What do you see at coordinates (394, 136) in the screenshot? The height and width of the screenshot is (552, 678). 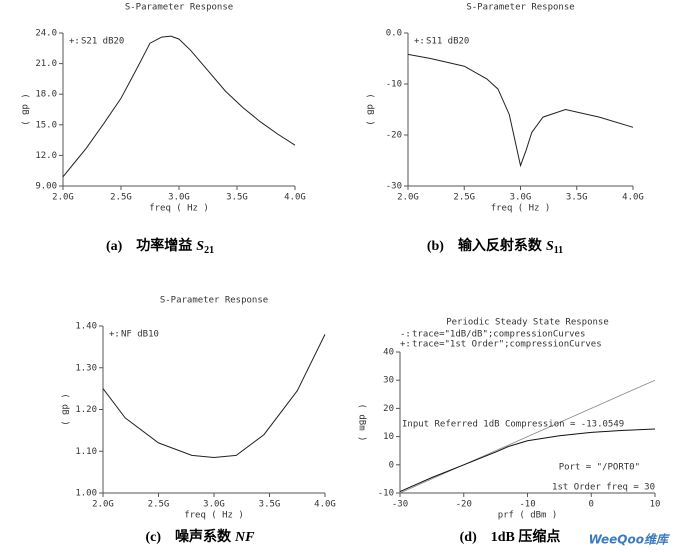 I see `y-tick-label: -20` at bounding box center [394, 136].